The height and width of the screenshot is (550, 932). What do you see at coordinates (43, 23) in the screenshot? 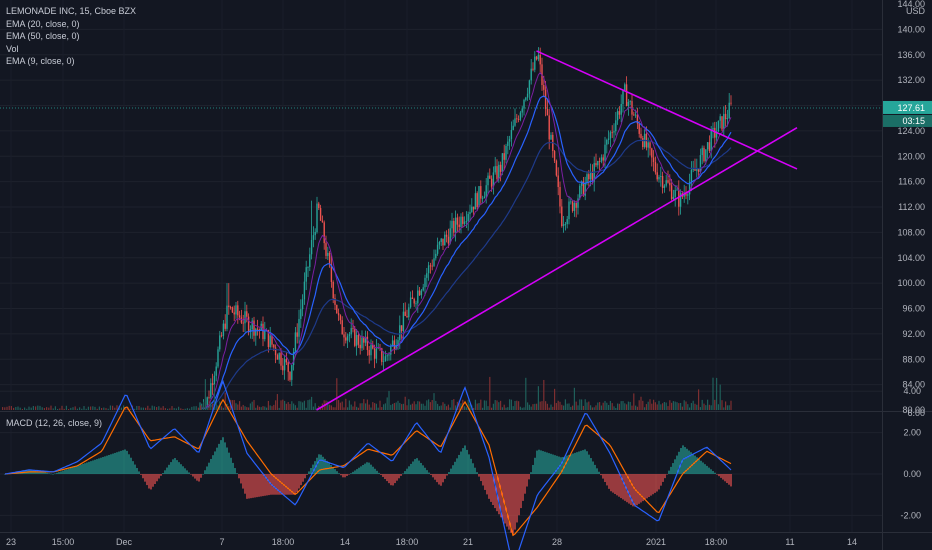
I see `indicator-ema20: EMA (20, close, 0)` at bounding box center [43, 23].